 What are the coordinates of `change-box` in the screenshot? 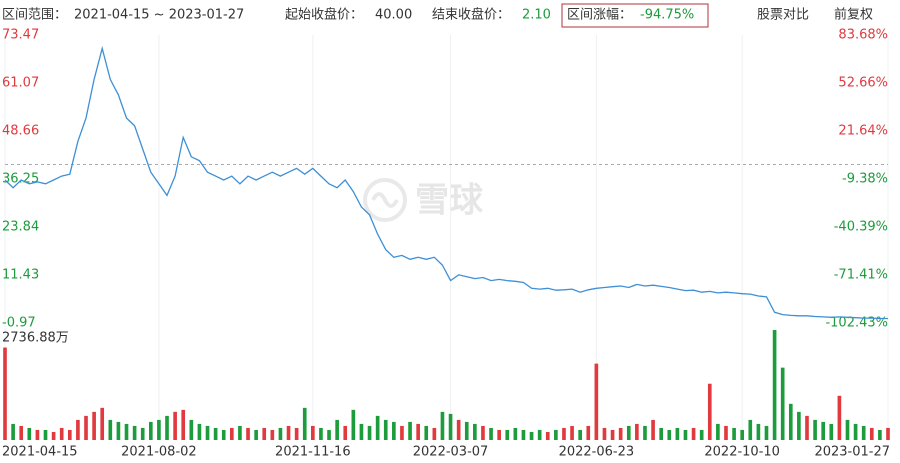 It's located at (635, 15).